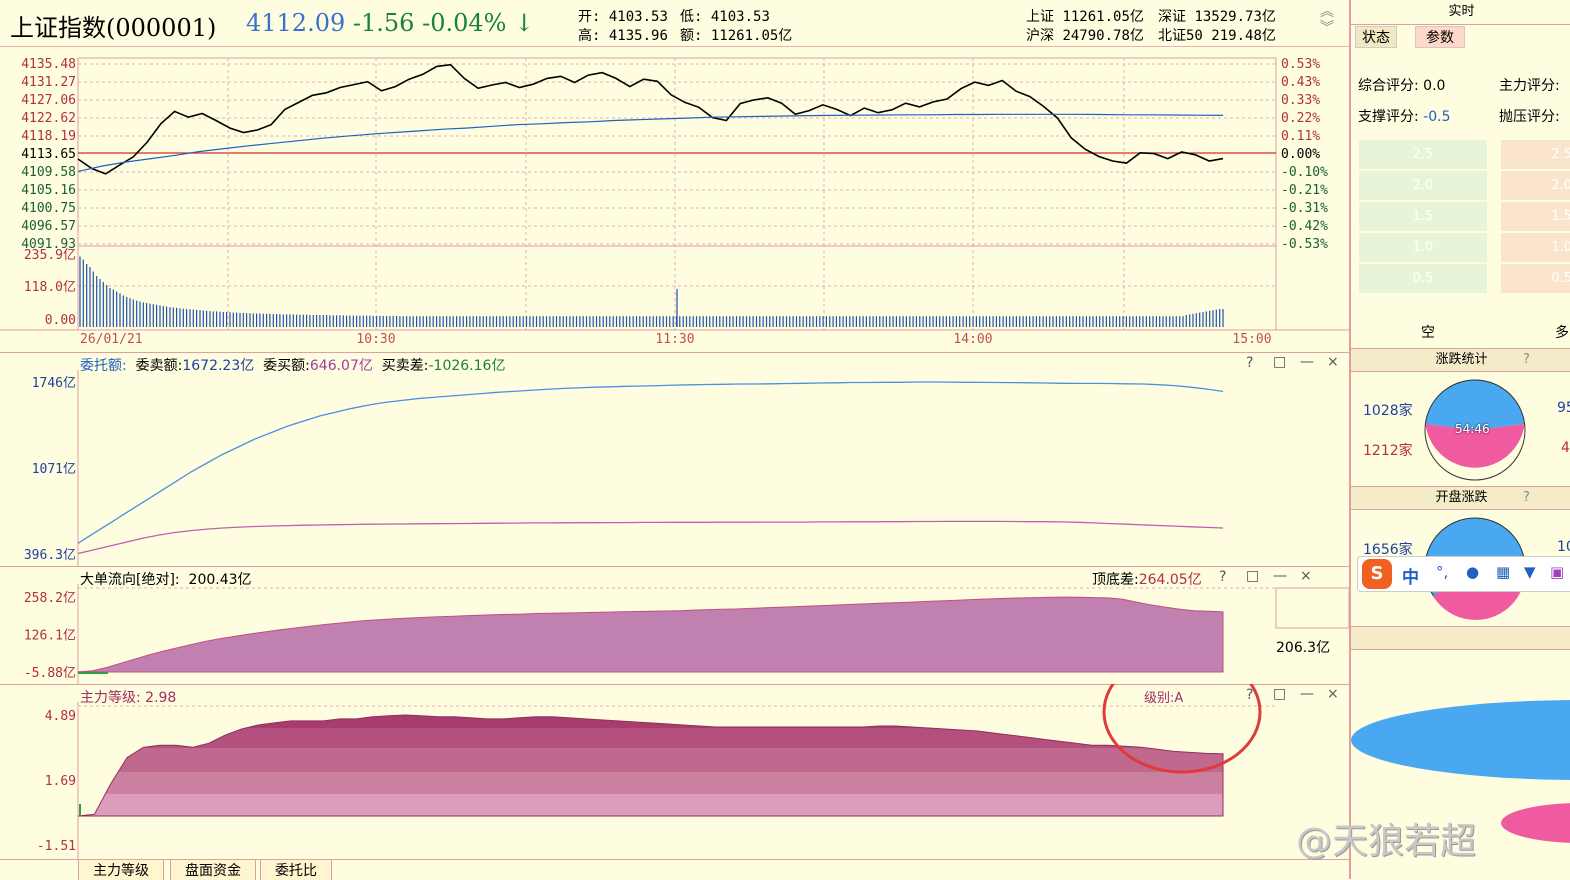  Describe the element at coordinates (128, 698) in the screenshot. I see `level-panel-title: 主力等级: 2.98` at that location.